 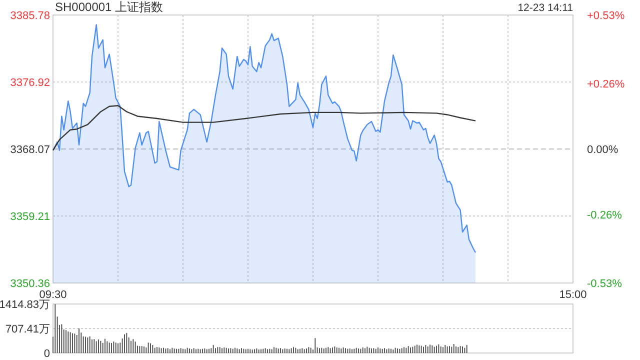 What do you see at coordinates (47, 354) in the screenshot?
I see `y-tick-label: 0` at bounding box center [47, 354].